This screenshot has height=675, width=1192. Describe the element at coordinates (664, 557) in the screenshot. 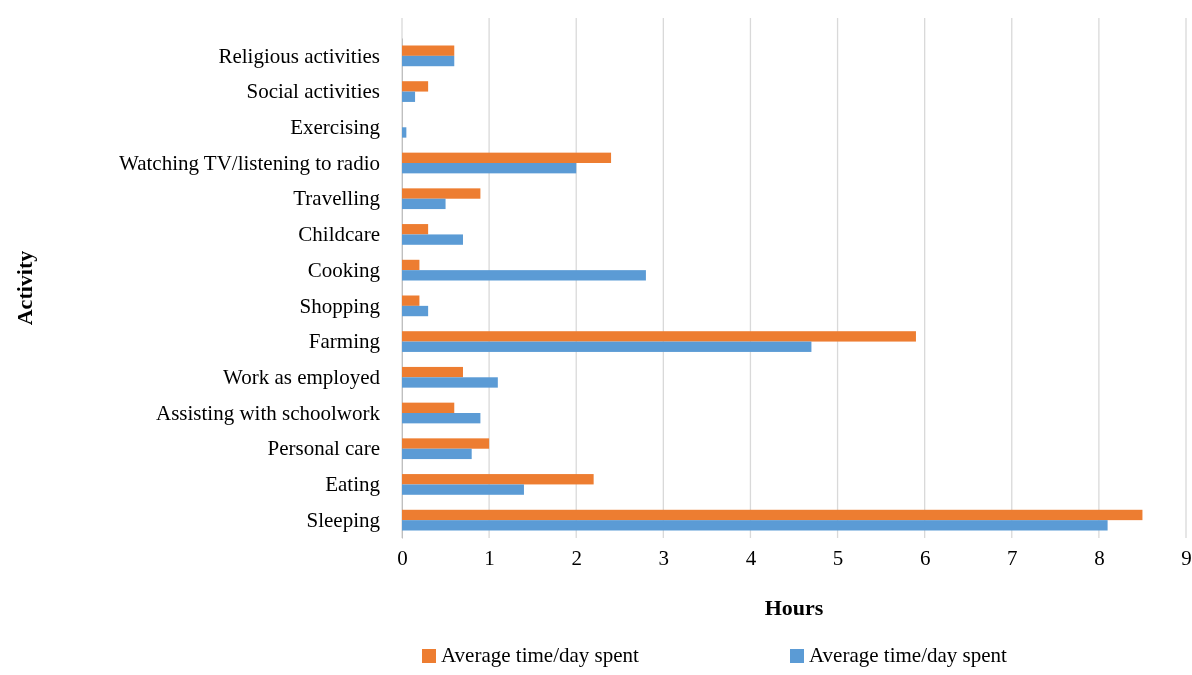

I see `x-tick-label: 3` at that location.